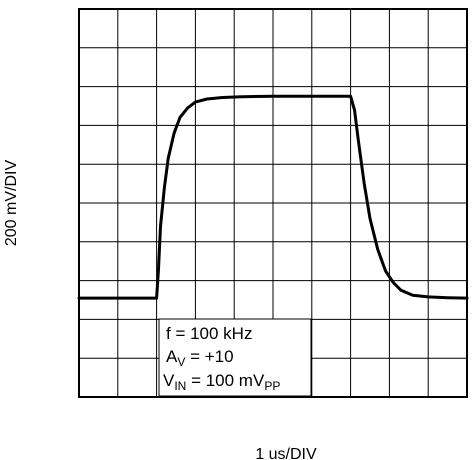 This screenshot has height=460, width=475. What do you see at coordinates (209, 333) in the screenshot?
I see `frequency-annotation: f = 100 kHz` at bounding box center [209, 333].